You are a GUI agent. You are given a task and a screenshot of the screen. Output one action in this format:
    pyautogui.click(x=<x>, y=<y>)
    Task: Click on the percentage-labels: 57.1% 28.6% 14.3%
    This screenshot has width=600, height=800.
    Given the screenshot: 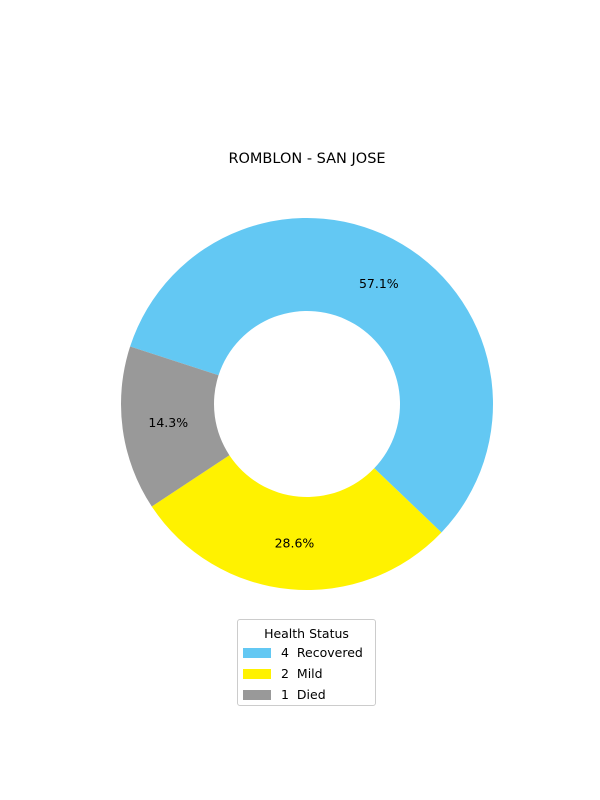 What is the action you would take?
    pyautogui.click(x=273, y=413)
    